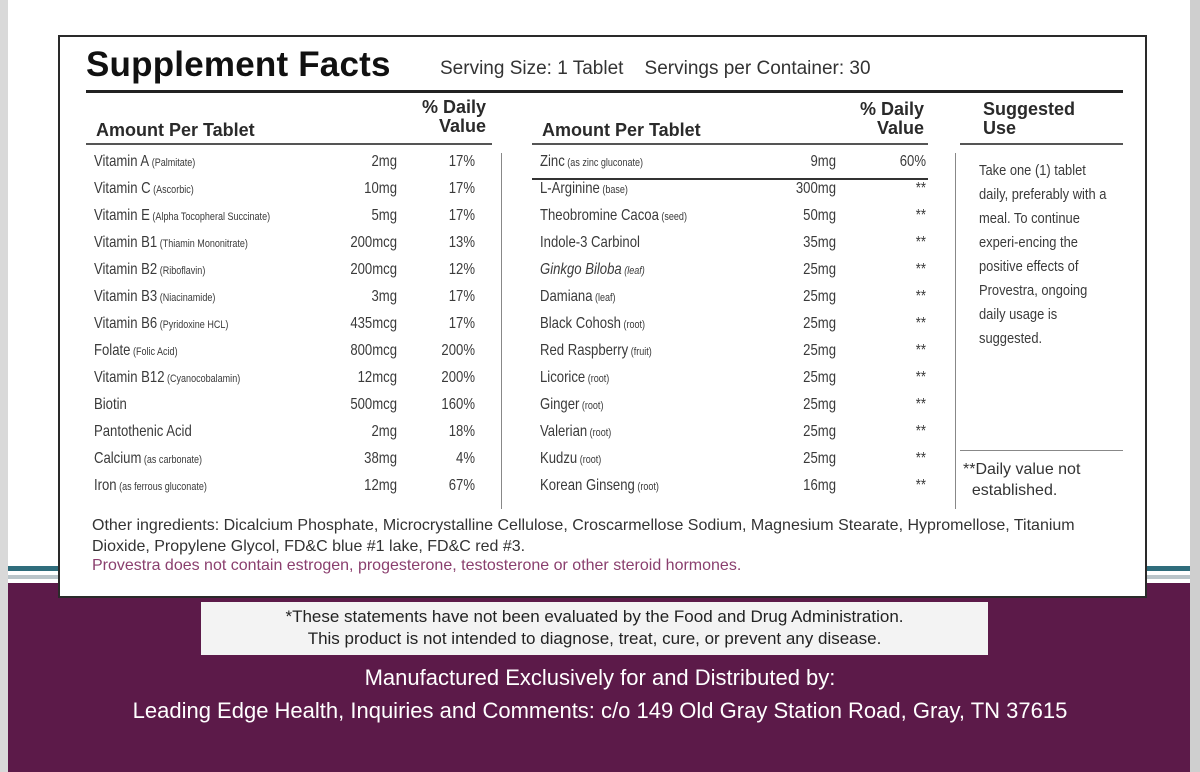 The width and height of the screenshot is (1200, 772). Describe the element at coordinates (501, 331) in the screenshot. I see `column-divider-left` at that location.